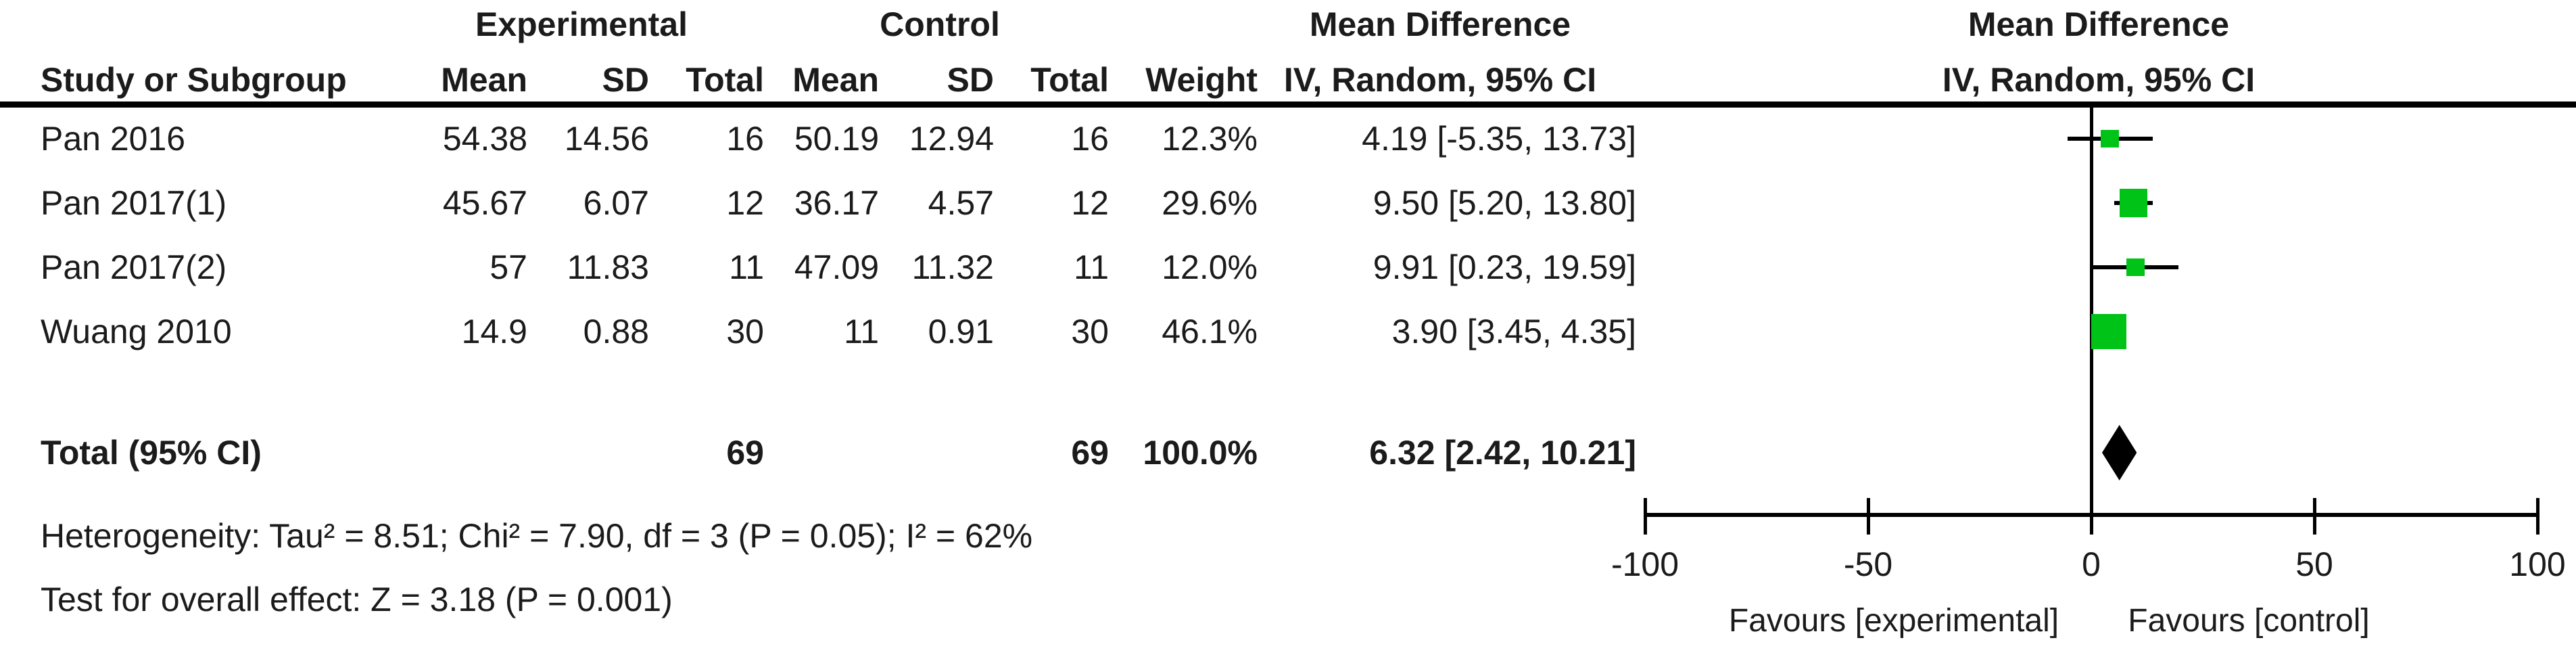  I want to click on control-group-header: Control, so click(940, 24).